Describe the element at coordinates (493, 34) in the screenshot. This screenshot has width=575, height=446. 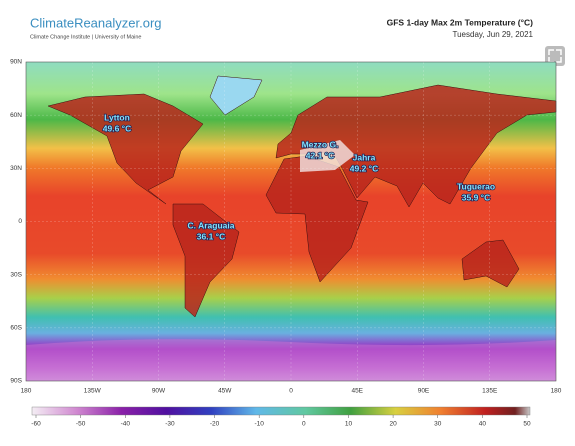
I see `map-date: Tuesday, Jun 29, 2021` at that location.